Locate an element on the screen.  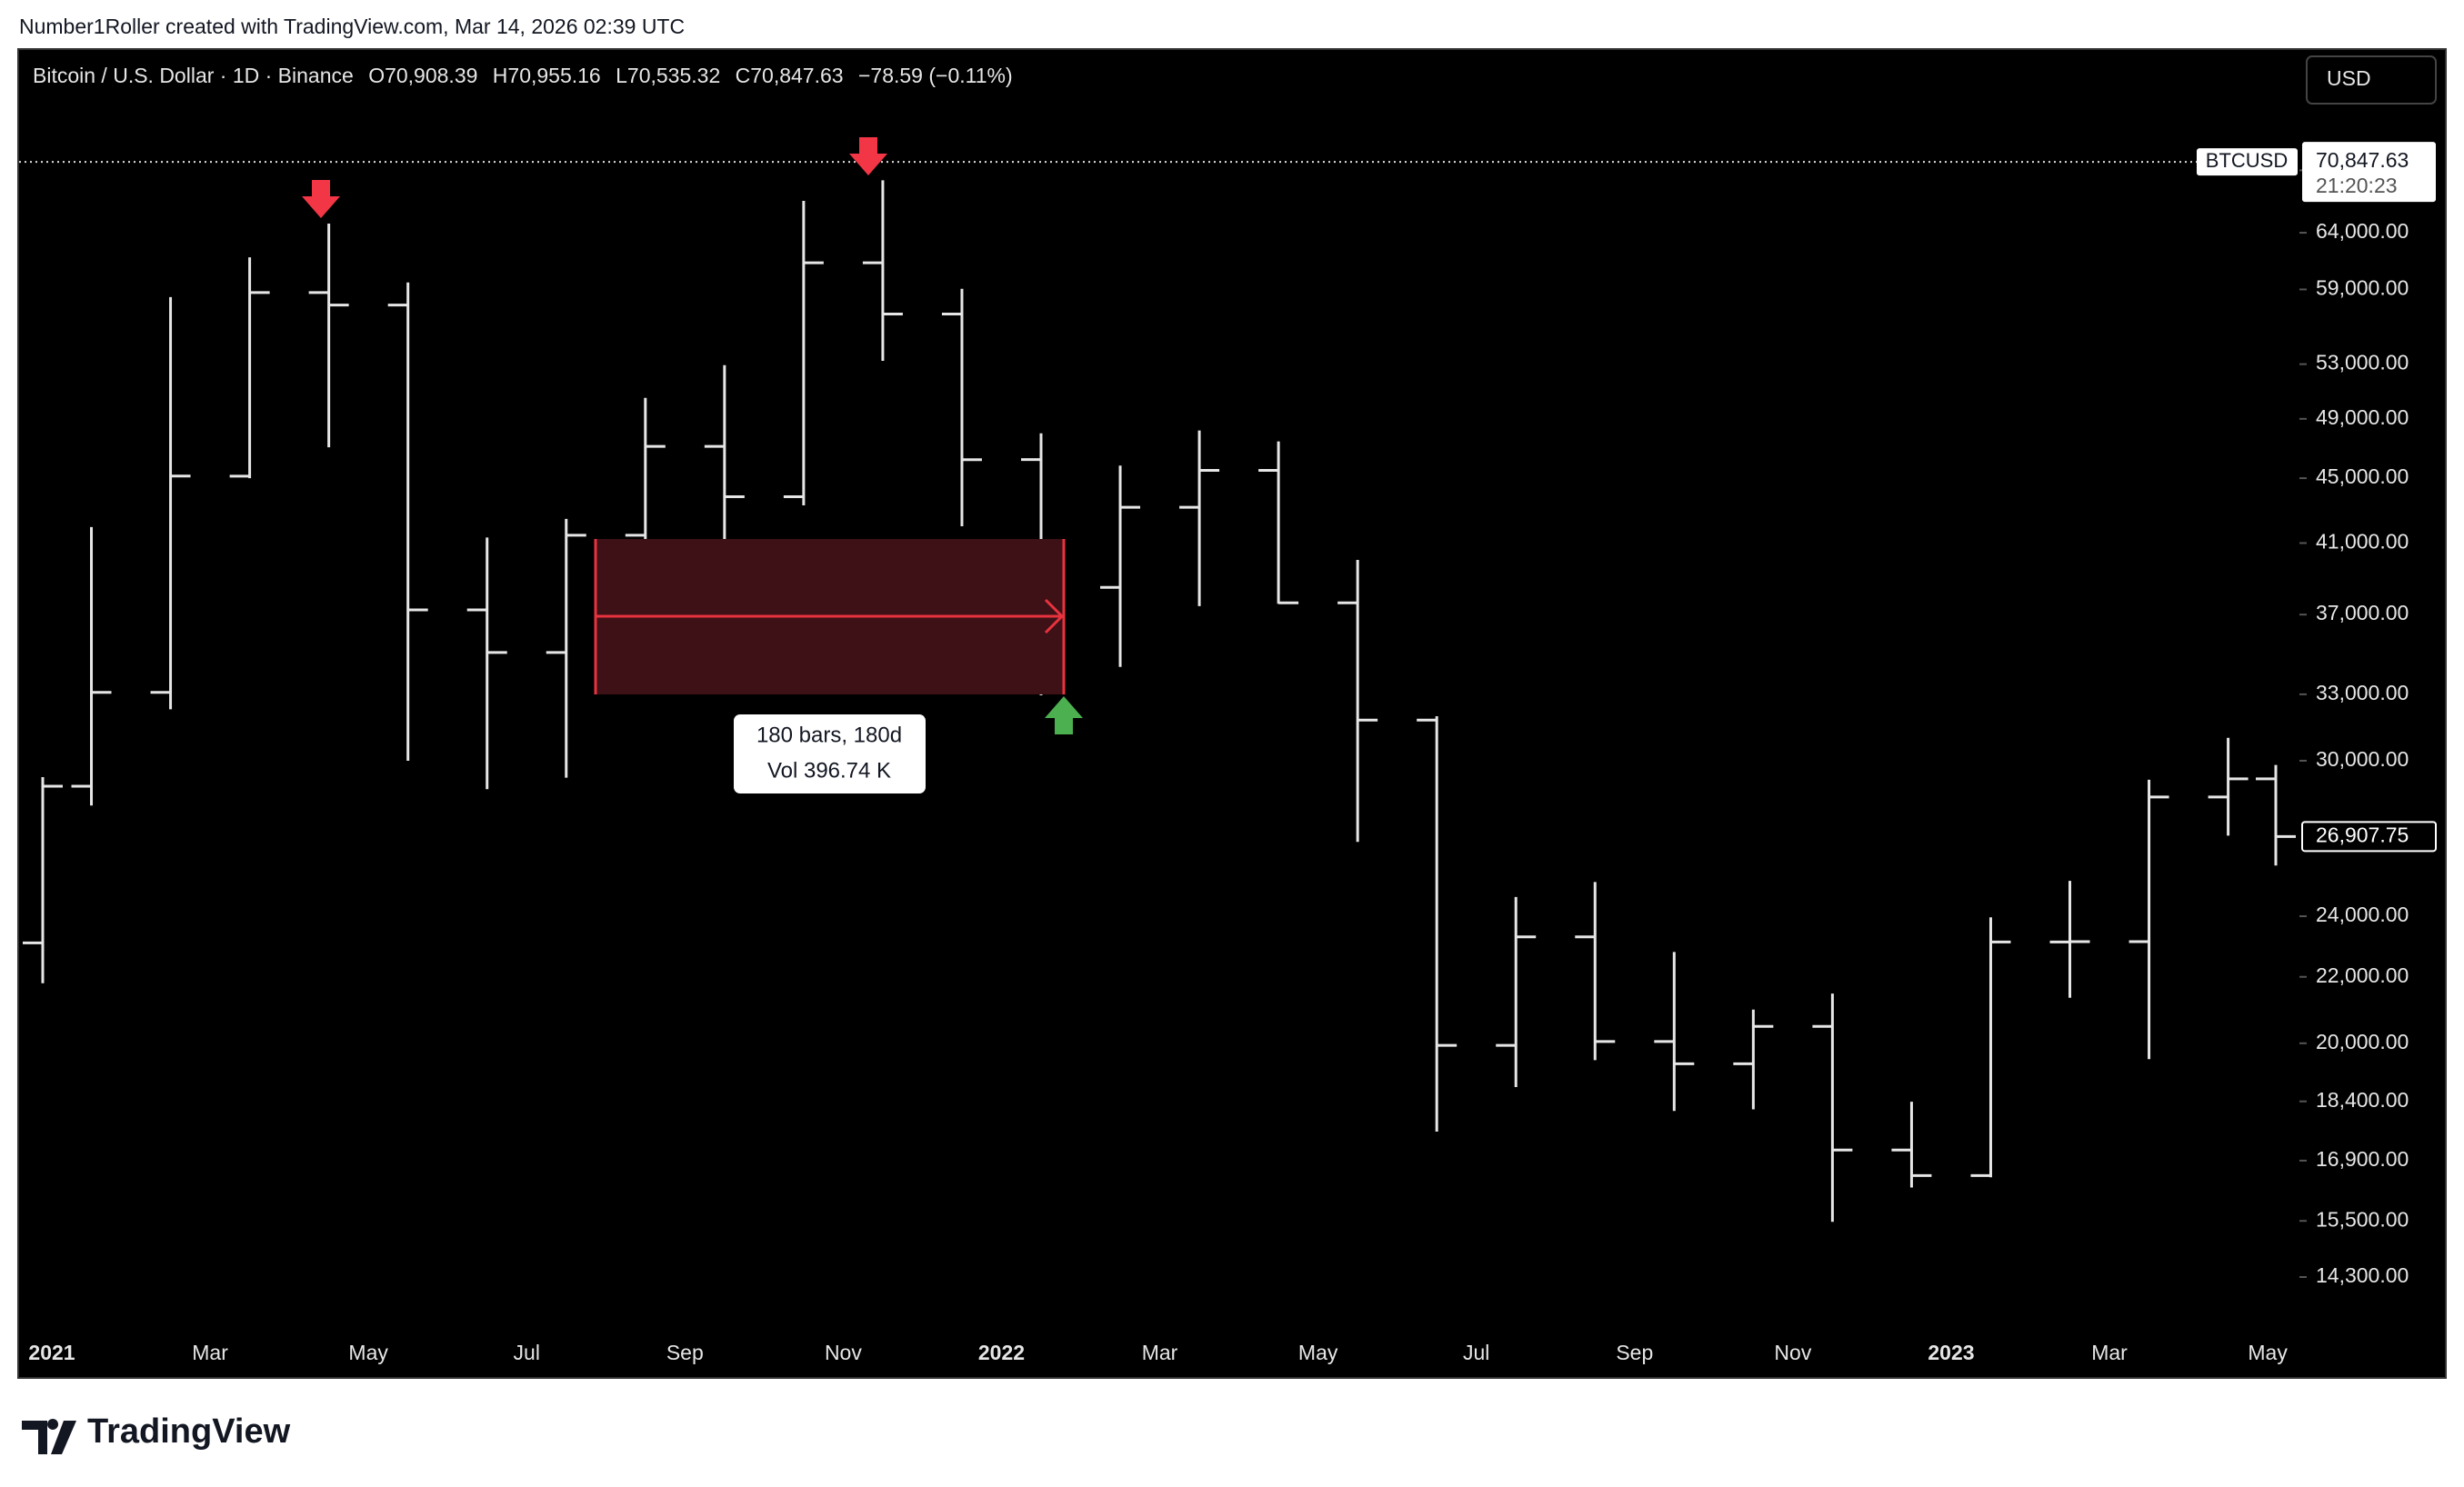
symbol-tag-box is located at coordinates (2247, 162).